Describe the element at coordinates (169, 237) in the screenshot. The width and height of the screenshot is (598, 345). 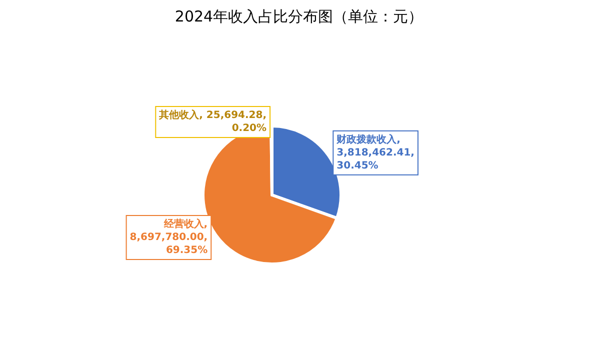
I see `slice-label: 经营收入, 8,697,780.00, 69.35%` at that location.